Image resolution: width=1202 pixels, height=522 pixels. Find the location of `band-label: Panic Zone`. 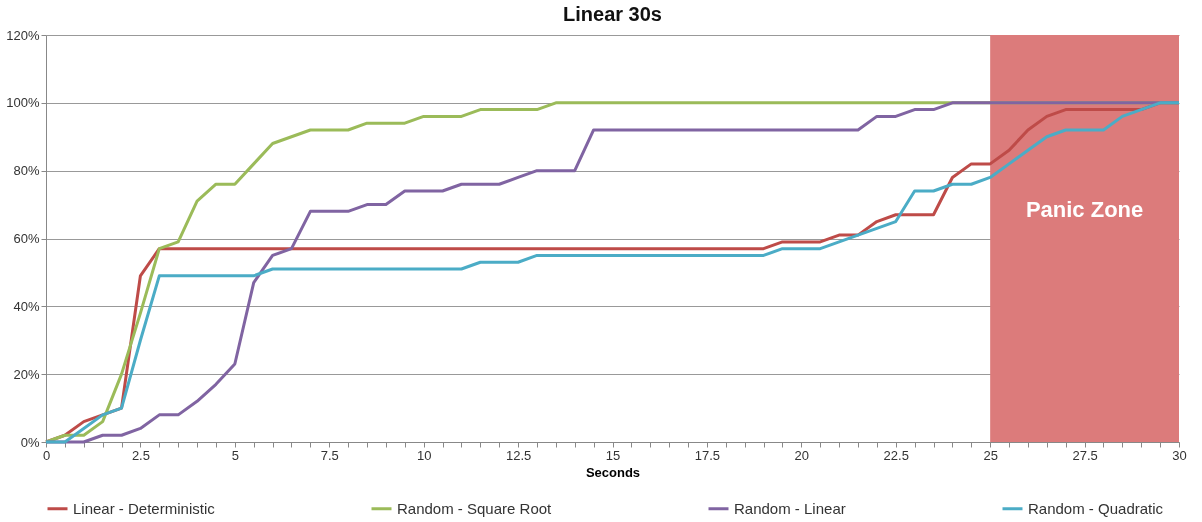

band-label: Panic Zone is located at coordinates (1084, 209).